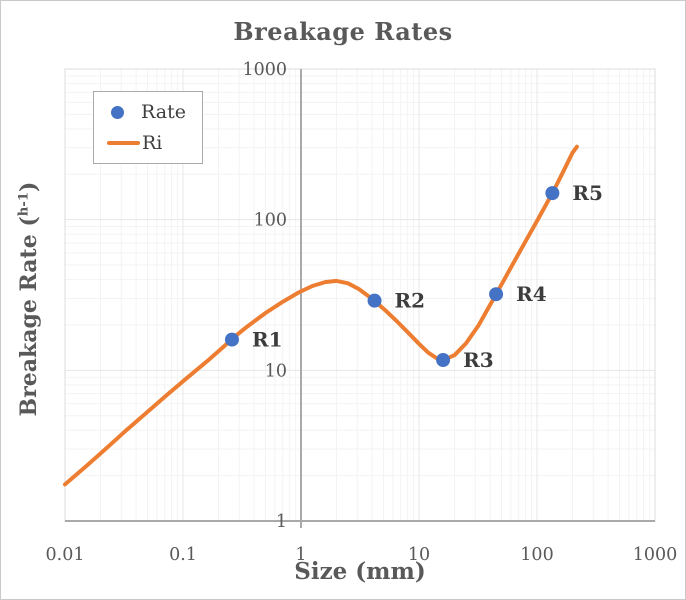  I want to click on y-tick-label: 100, so click(270, 221).